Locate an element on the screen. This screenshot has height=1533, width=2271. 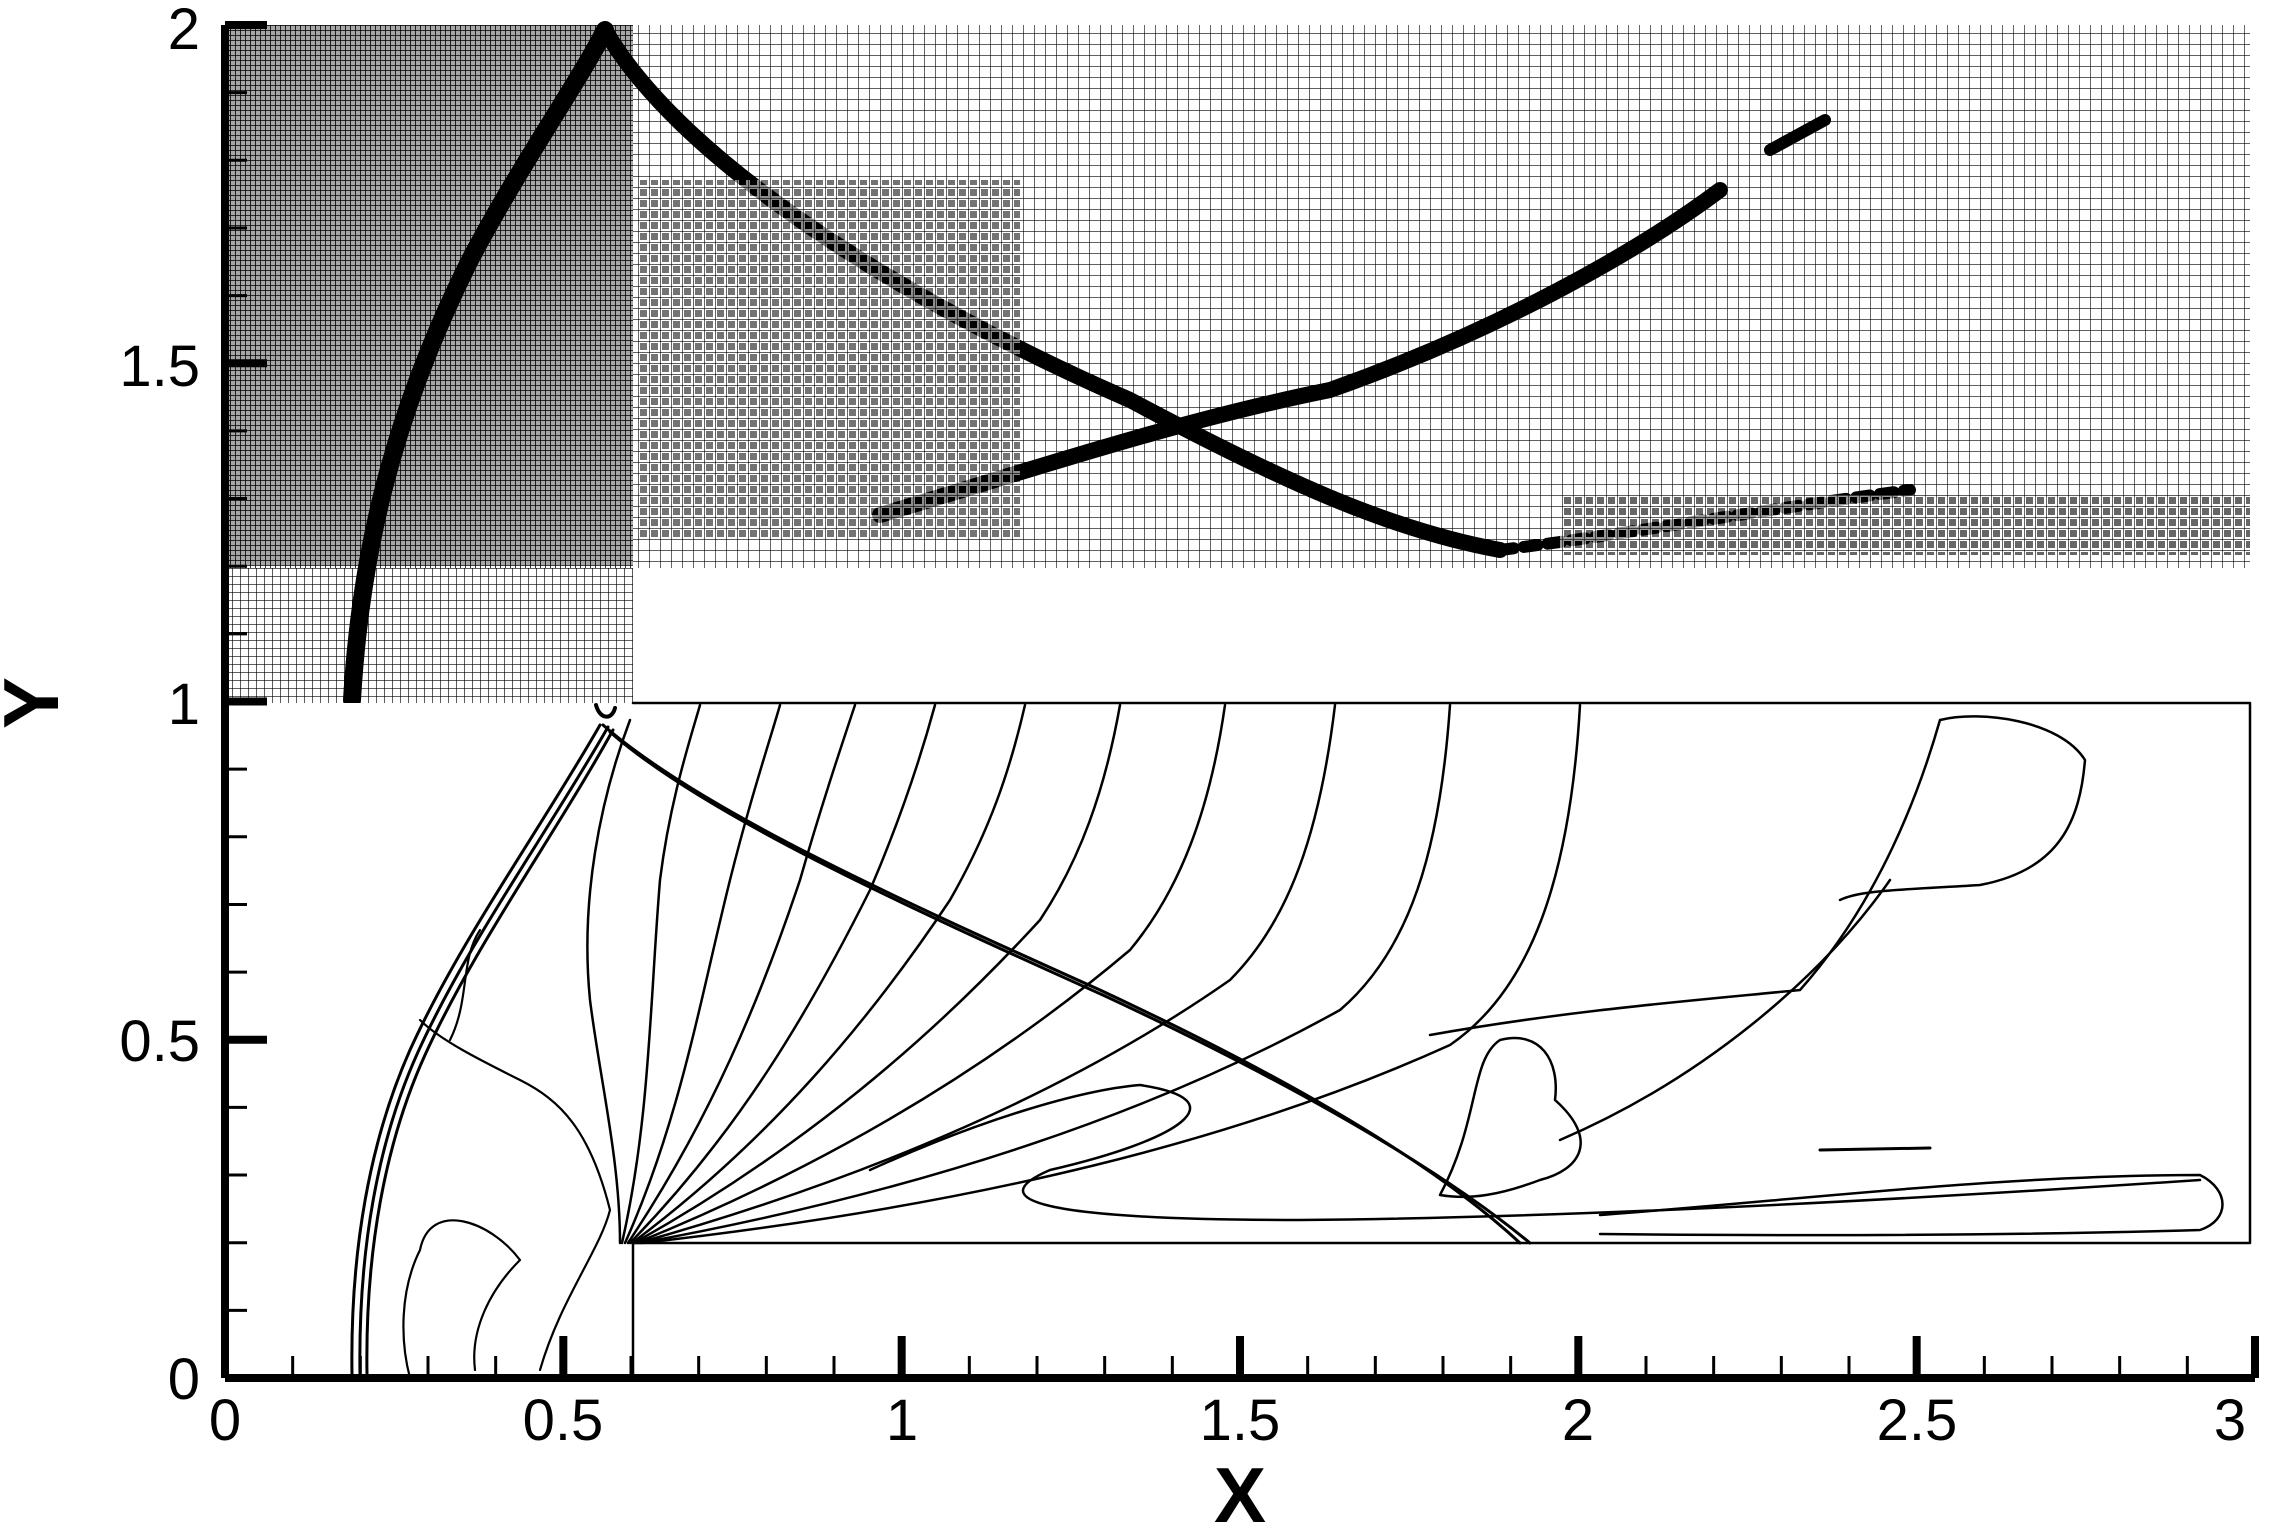
x-tick-label-2-5: 2.5 is located at coordinates (1917, 1420).